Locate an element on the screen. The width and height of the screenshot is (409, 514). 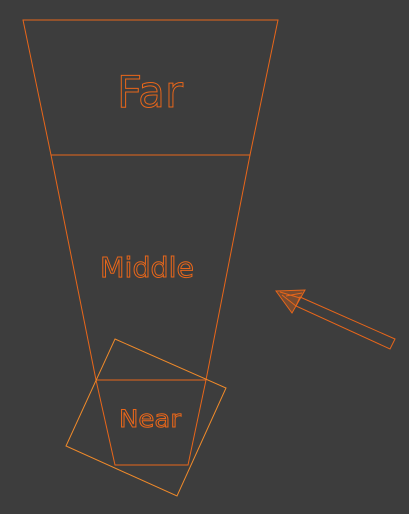
middle-label: Middle is located at coordinates (147, 267).